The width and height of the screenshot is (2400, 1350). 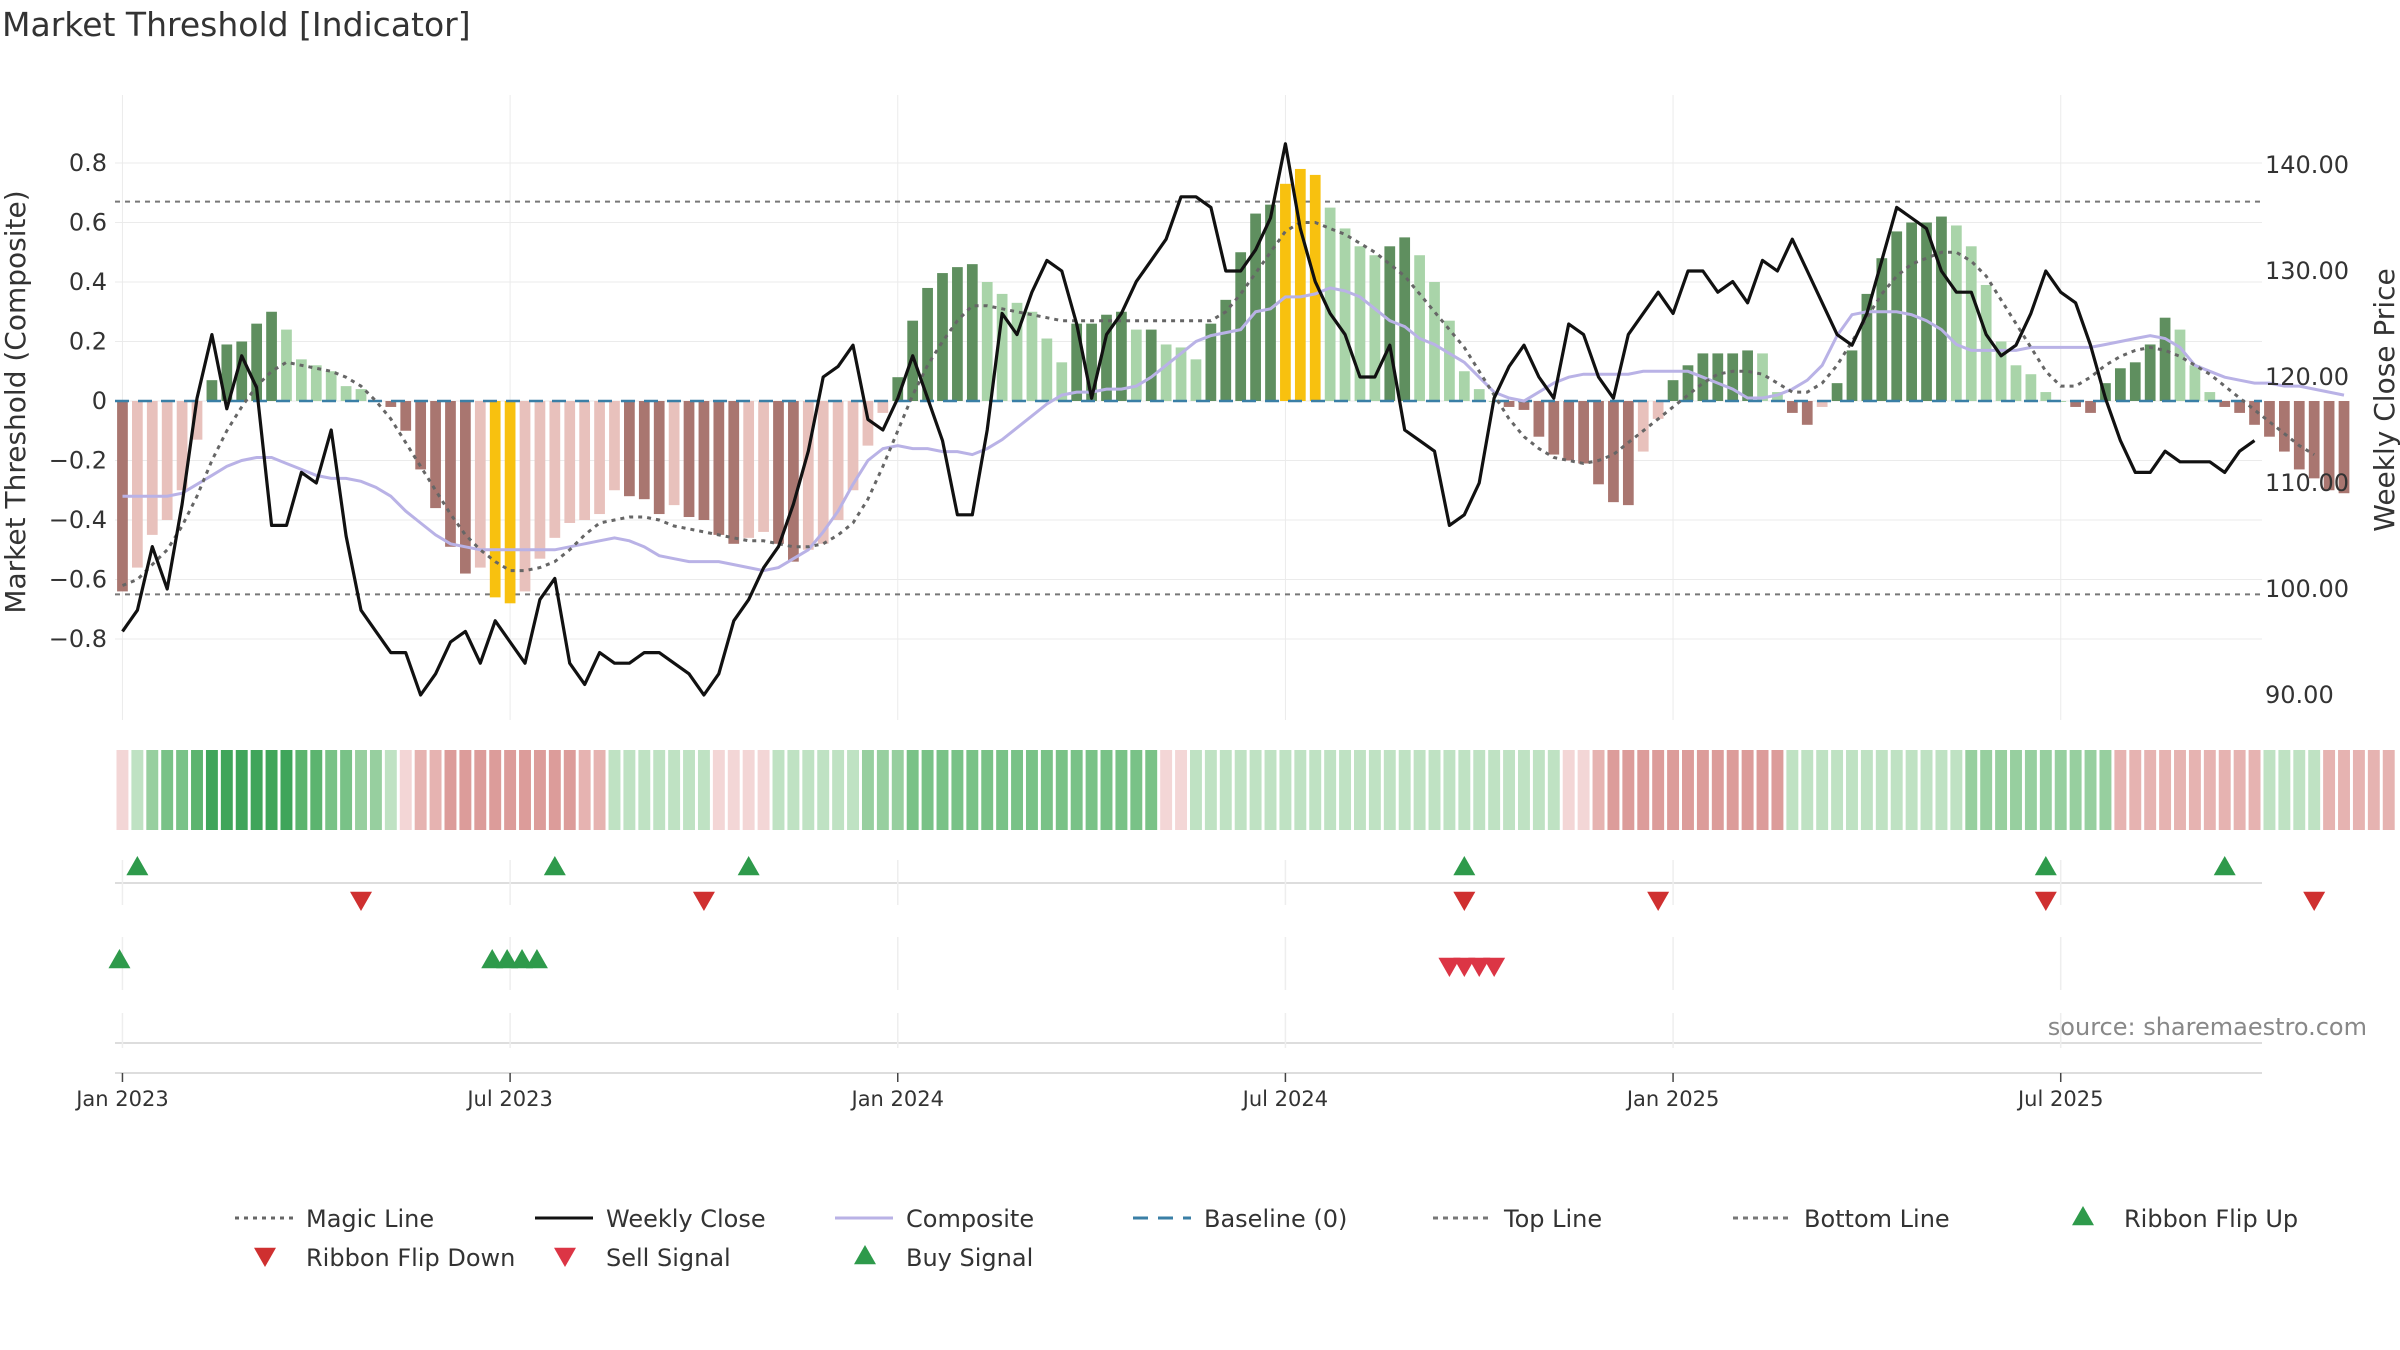 What do you see at coordinates (88, 163) in the screenshot?
I see `y-tick-label: 0.8` at bounding box center [88, 163].